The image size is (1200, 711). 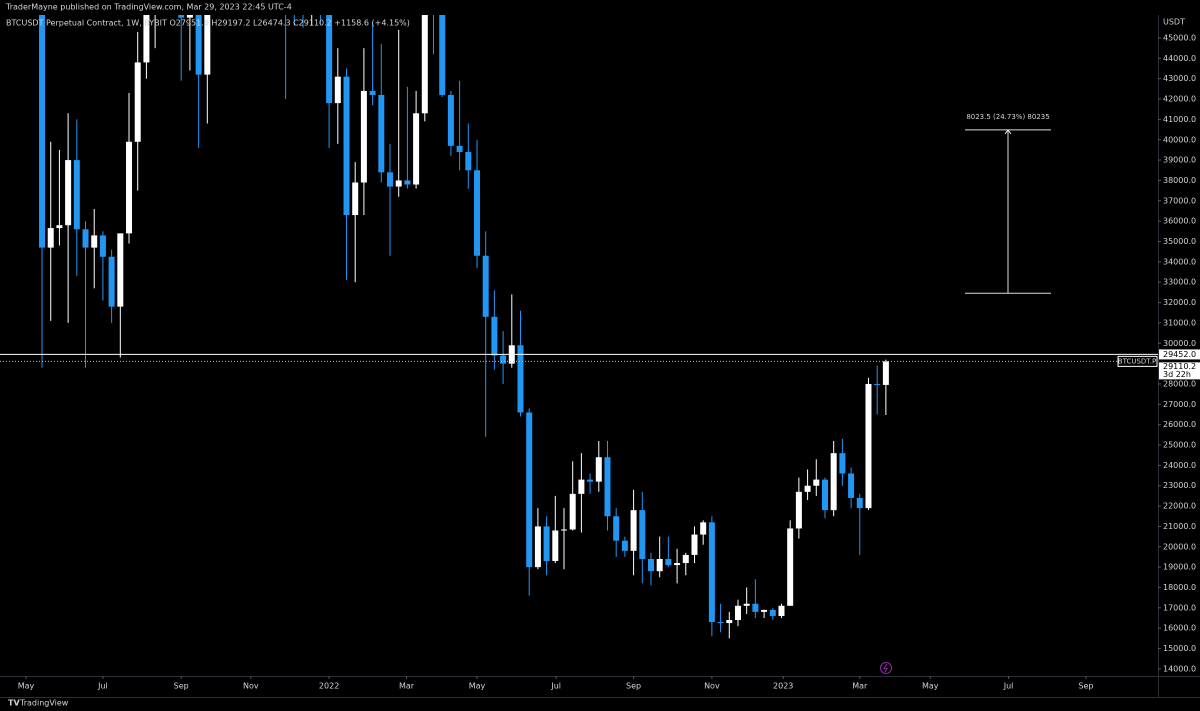 What do you see at coordinates (1179, 383) in the screenshot?
I see `y-tick-label: 28000.0` at bounding box center [1179, 383].